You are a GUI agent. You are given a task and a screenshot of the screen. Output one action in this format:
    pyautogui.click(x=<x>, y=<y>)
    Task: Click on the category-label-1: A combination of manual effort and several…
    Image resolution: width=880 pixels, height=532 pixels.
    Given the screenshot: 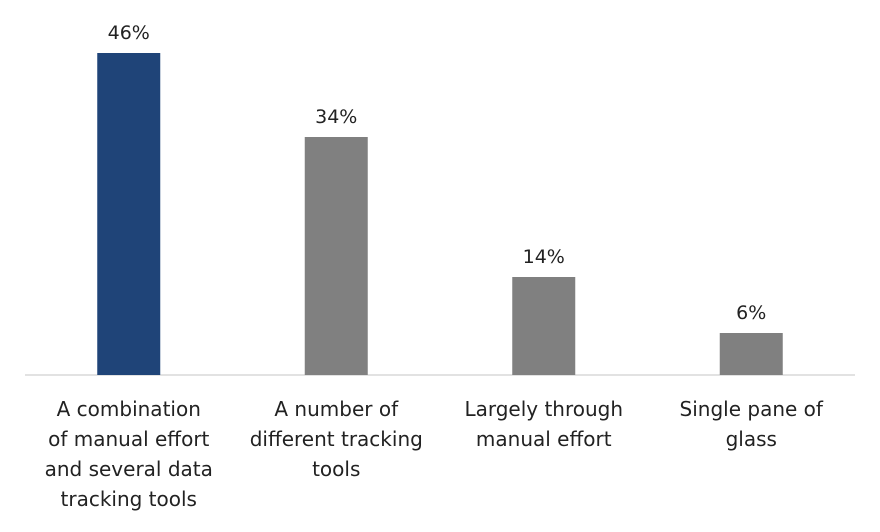 What is the action you would take?
    pyautogui.click(x=129, y=454)
    